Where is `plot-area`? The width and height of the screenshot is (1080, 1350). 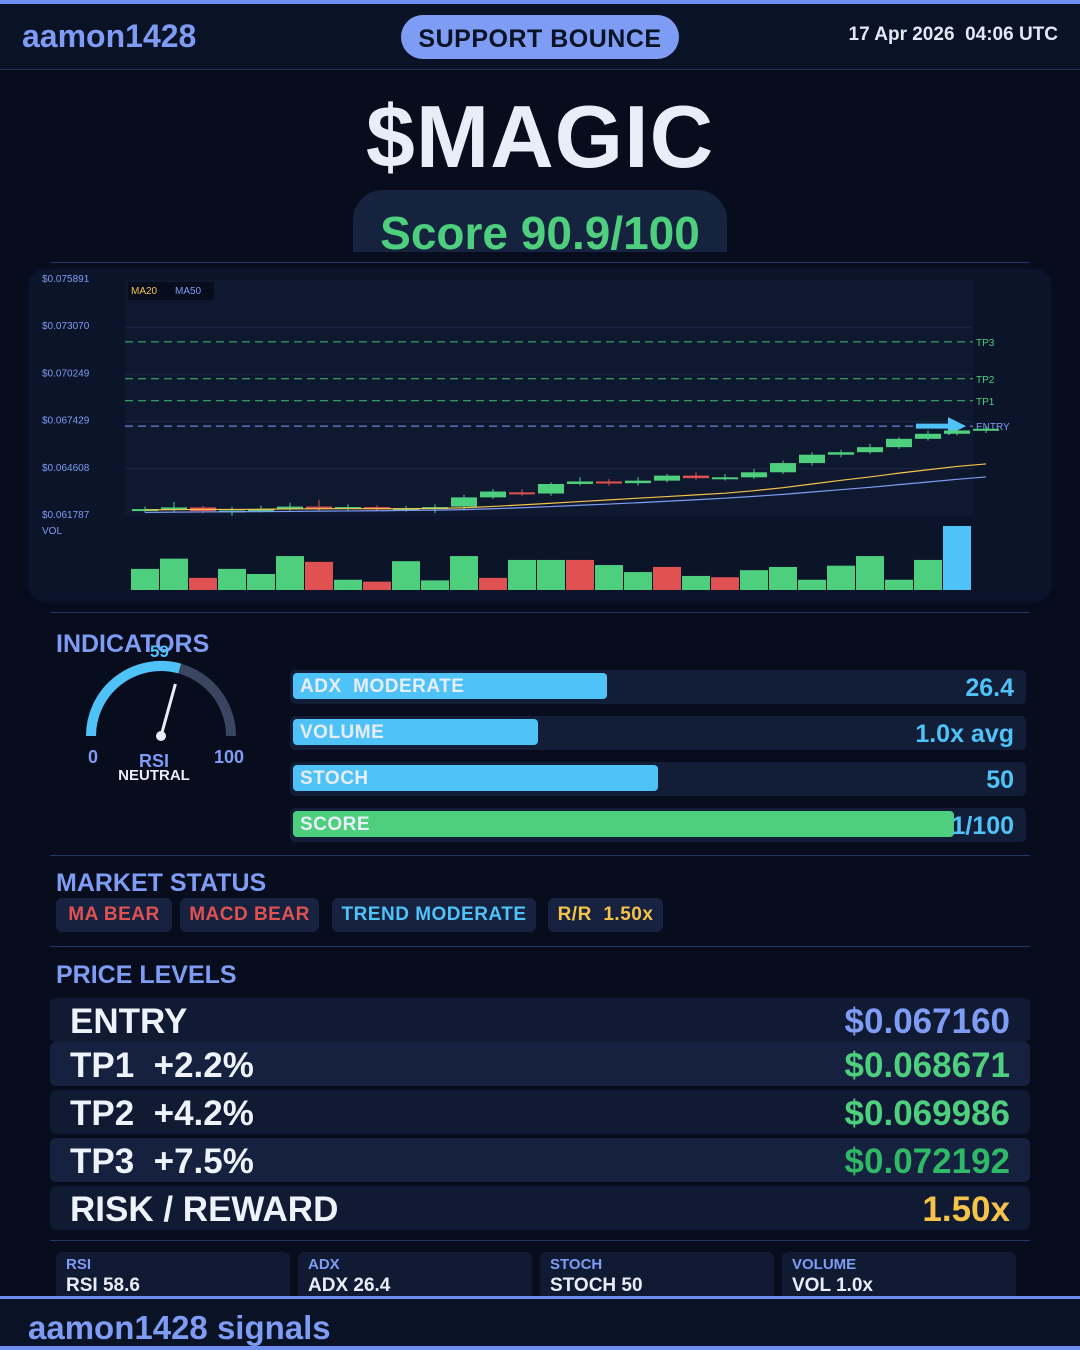
plot-area is located at coordinates (549, 398).